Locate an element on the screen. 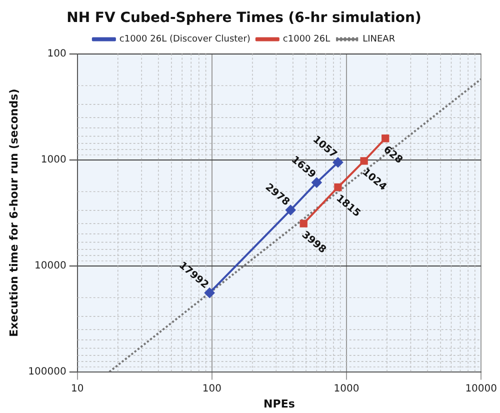 The image size is (500, 413). data-label: 628 is located at coordinates (392, 155).